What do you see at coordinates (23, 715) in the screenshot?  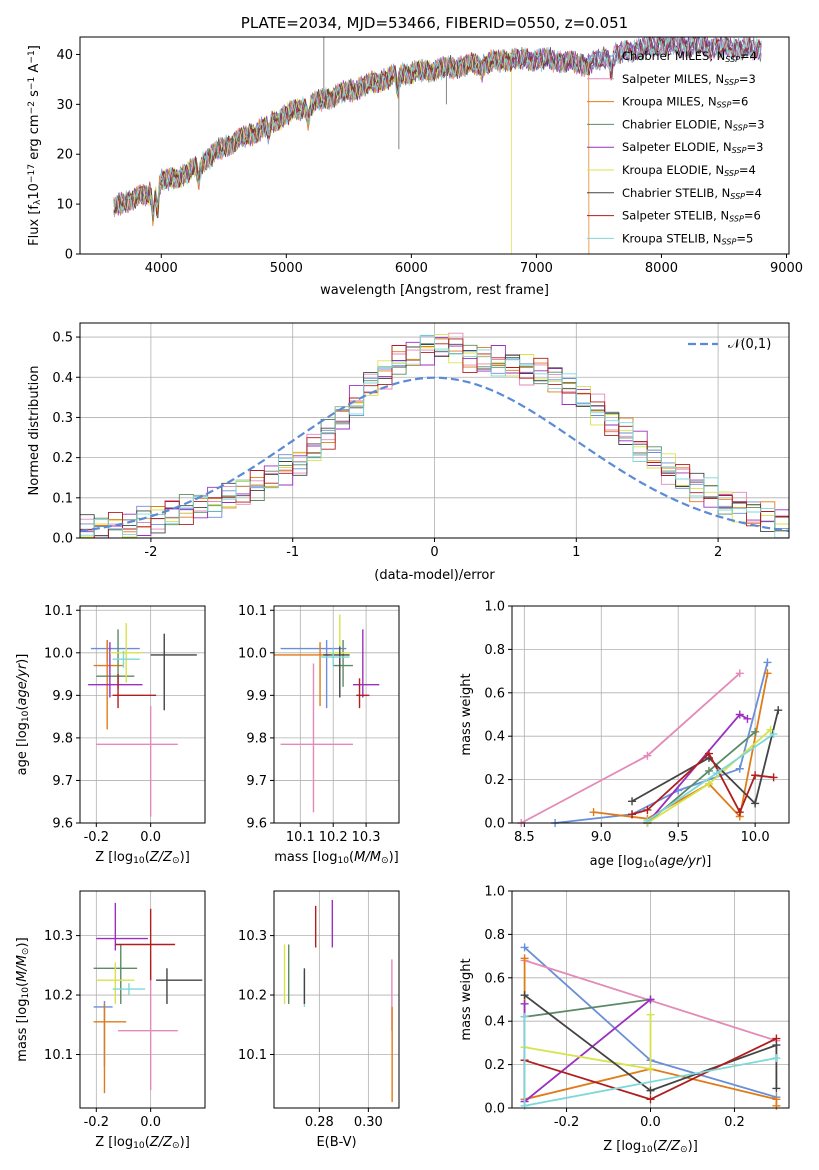 I see `age-vs-z-ylabel: age [log10(age/yr)]` at bounding box center [23, 715].